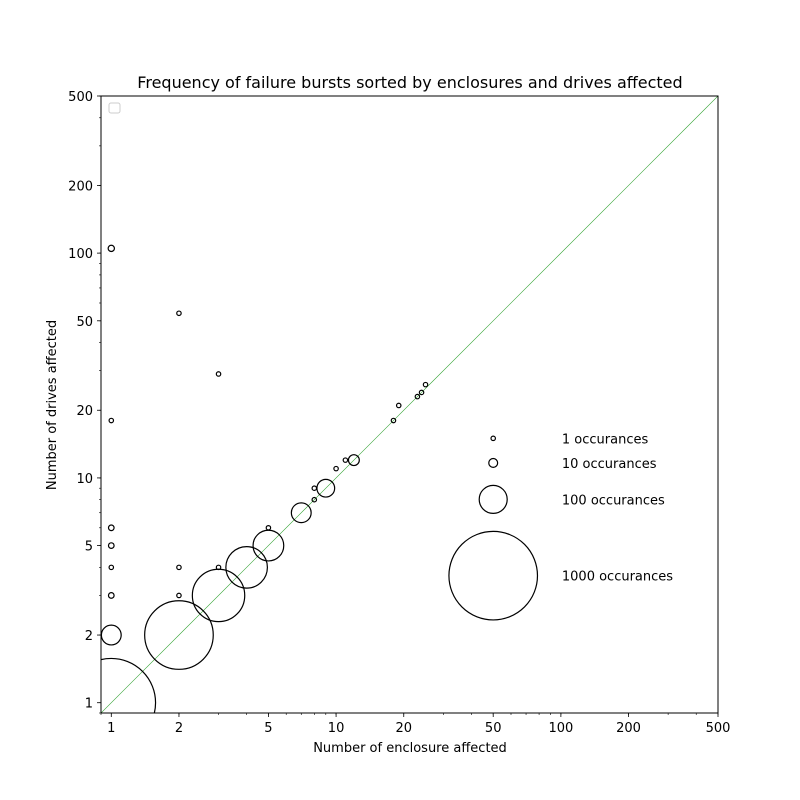  I want to click on x-axis-label: Number of enclosure affected, so click(410, 748).